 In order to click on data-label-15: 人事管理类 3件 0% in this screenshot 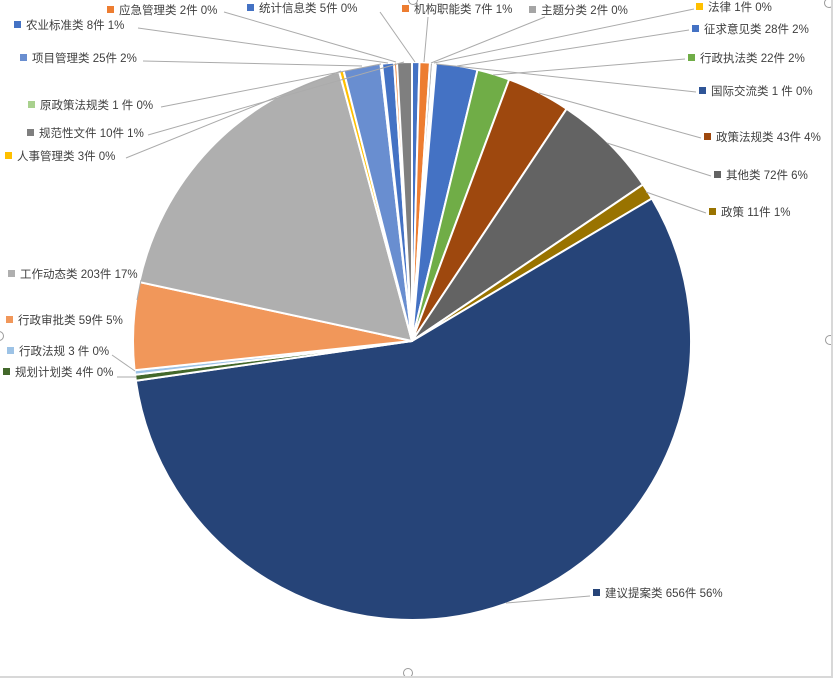, I will do `click(60, 157)`.